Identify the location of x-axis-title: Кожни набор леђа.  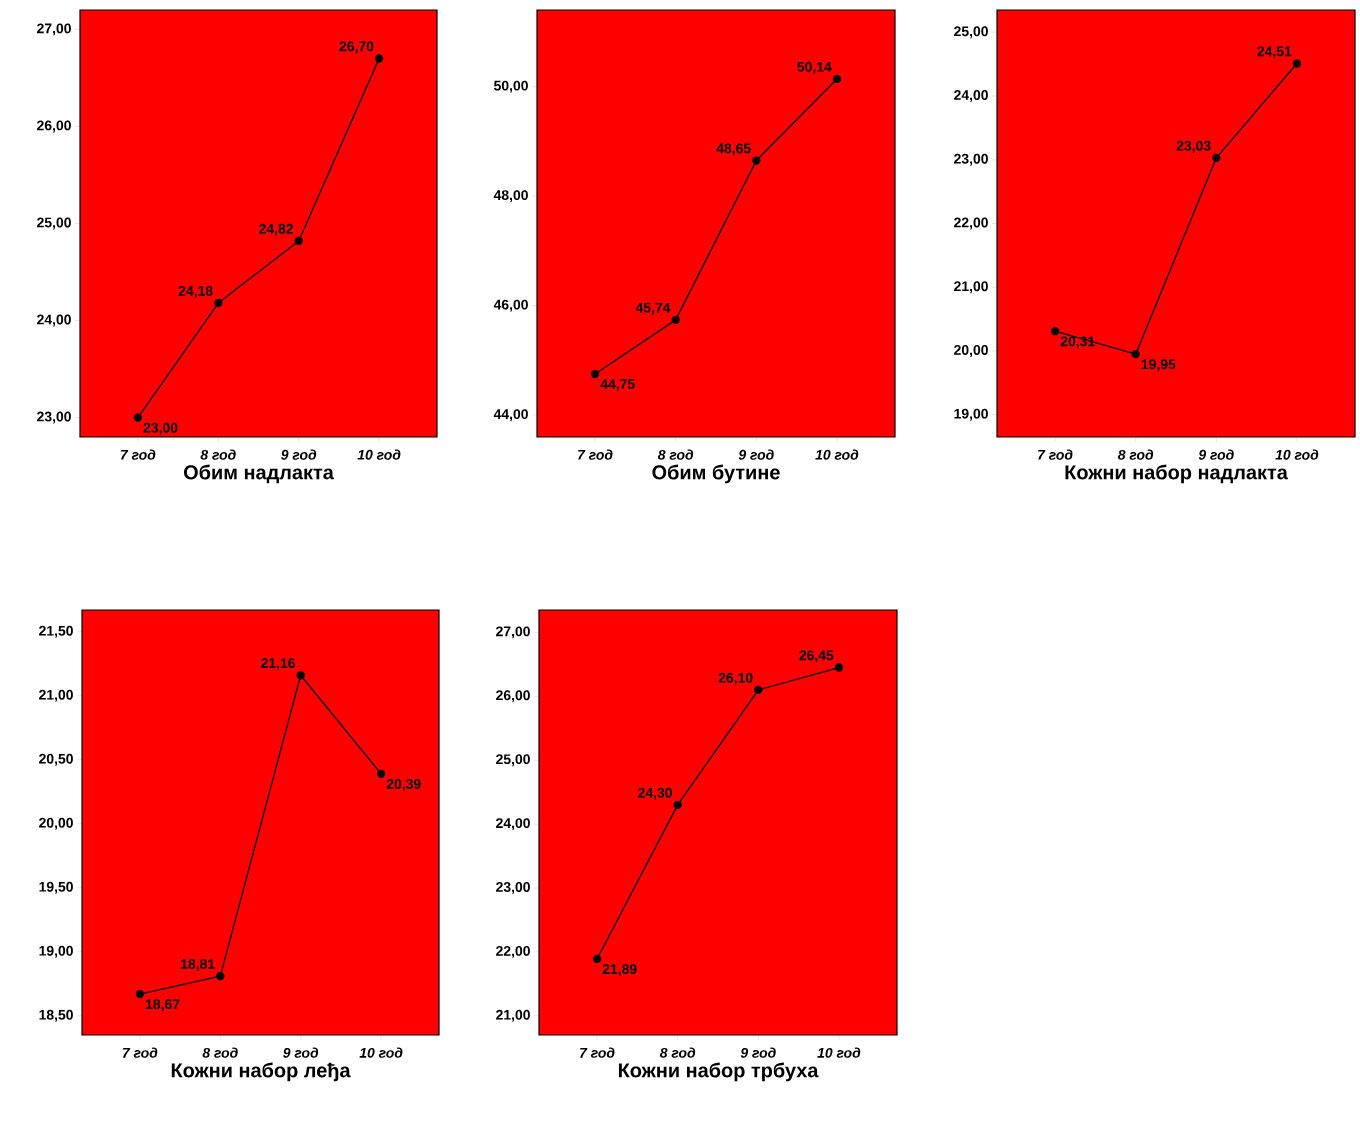
(261, 1072).